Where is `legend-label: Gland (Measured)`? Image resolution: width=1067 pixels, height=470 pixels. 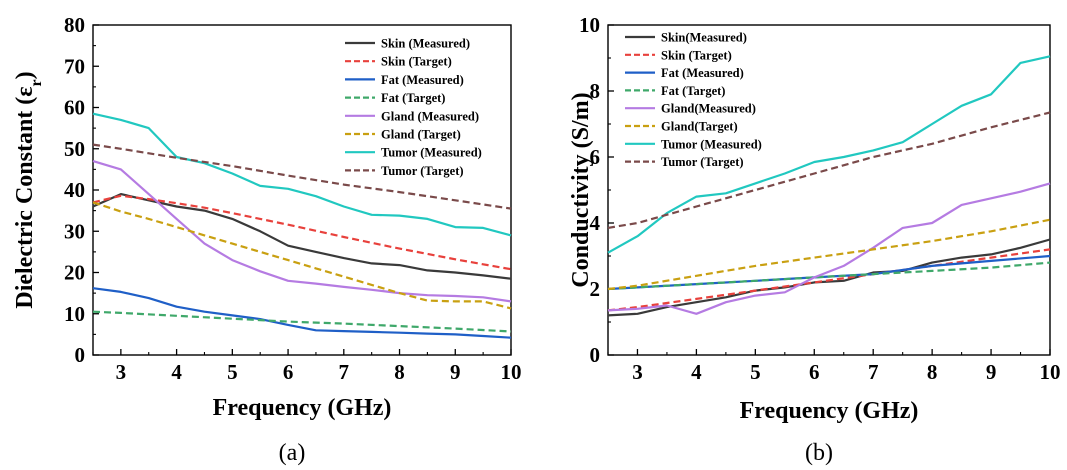 legend-label: Gland (Measured) is located at coordinates (430, 116).